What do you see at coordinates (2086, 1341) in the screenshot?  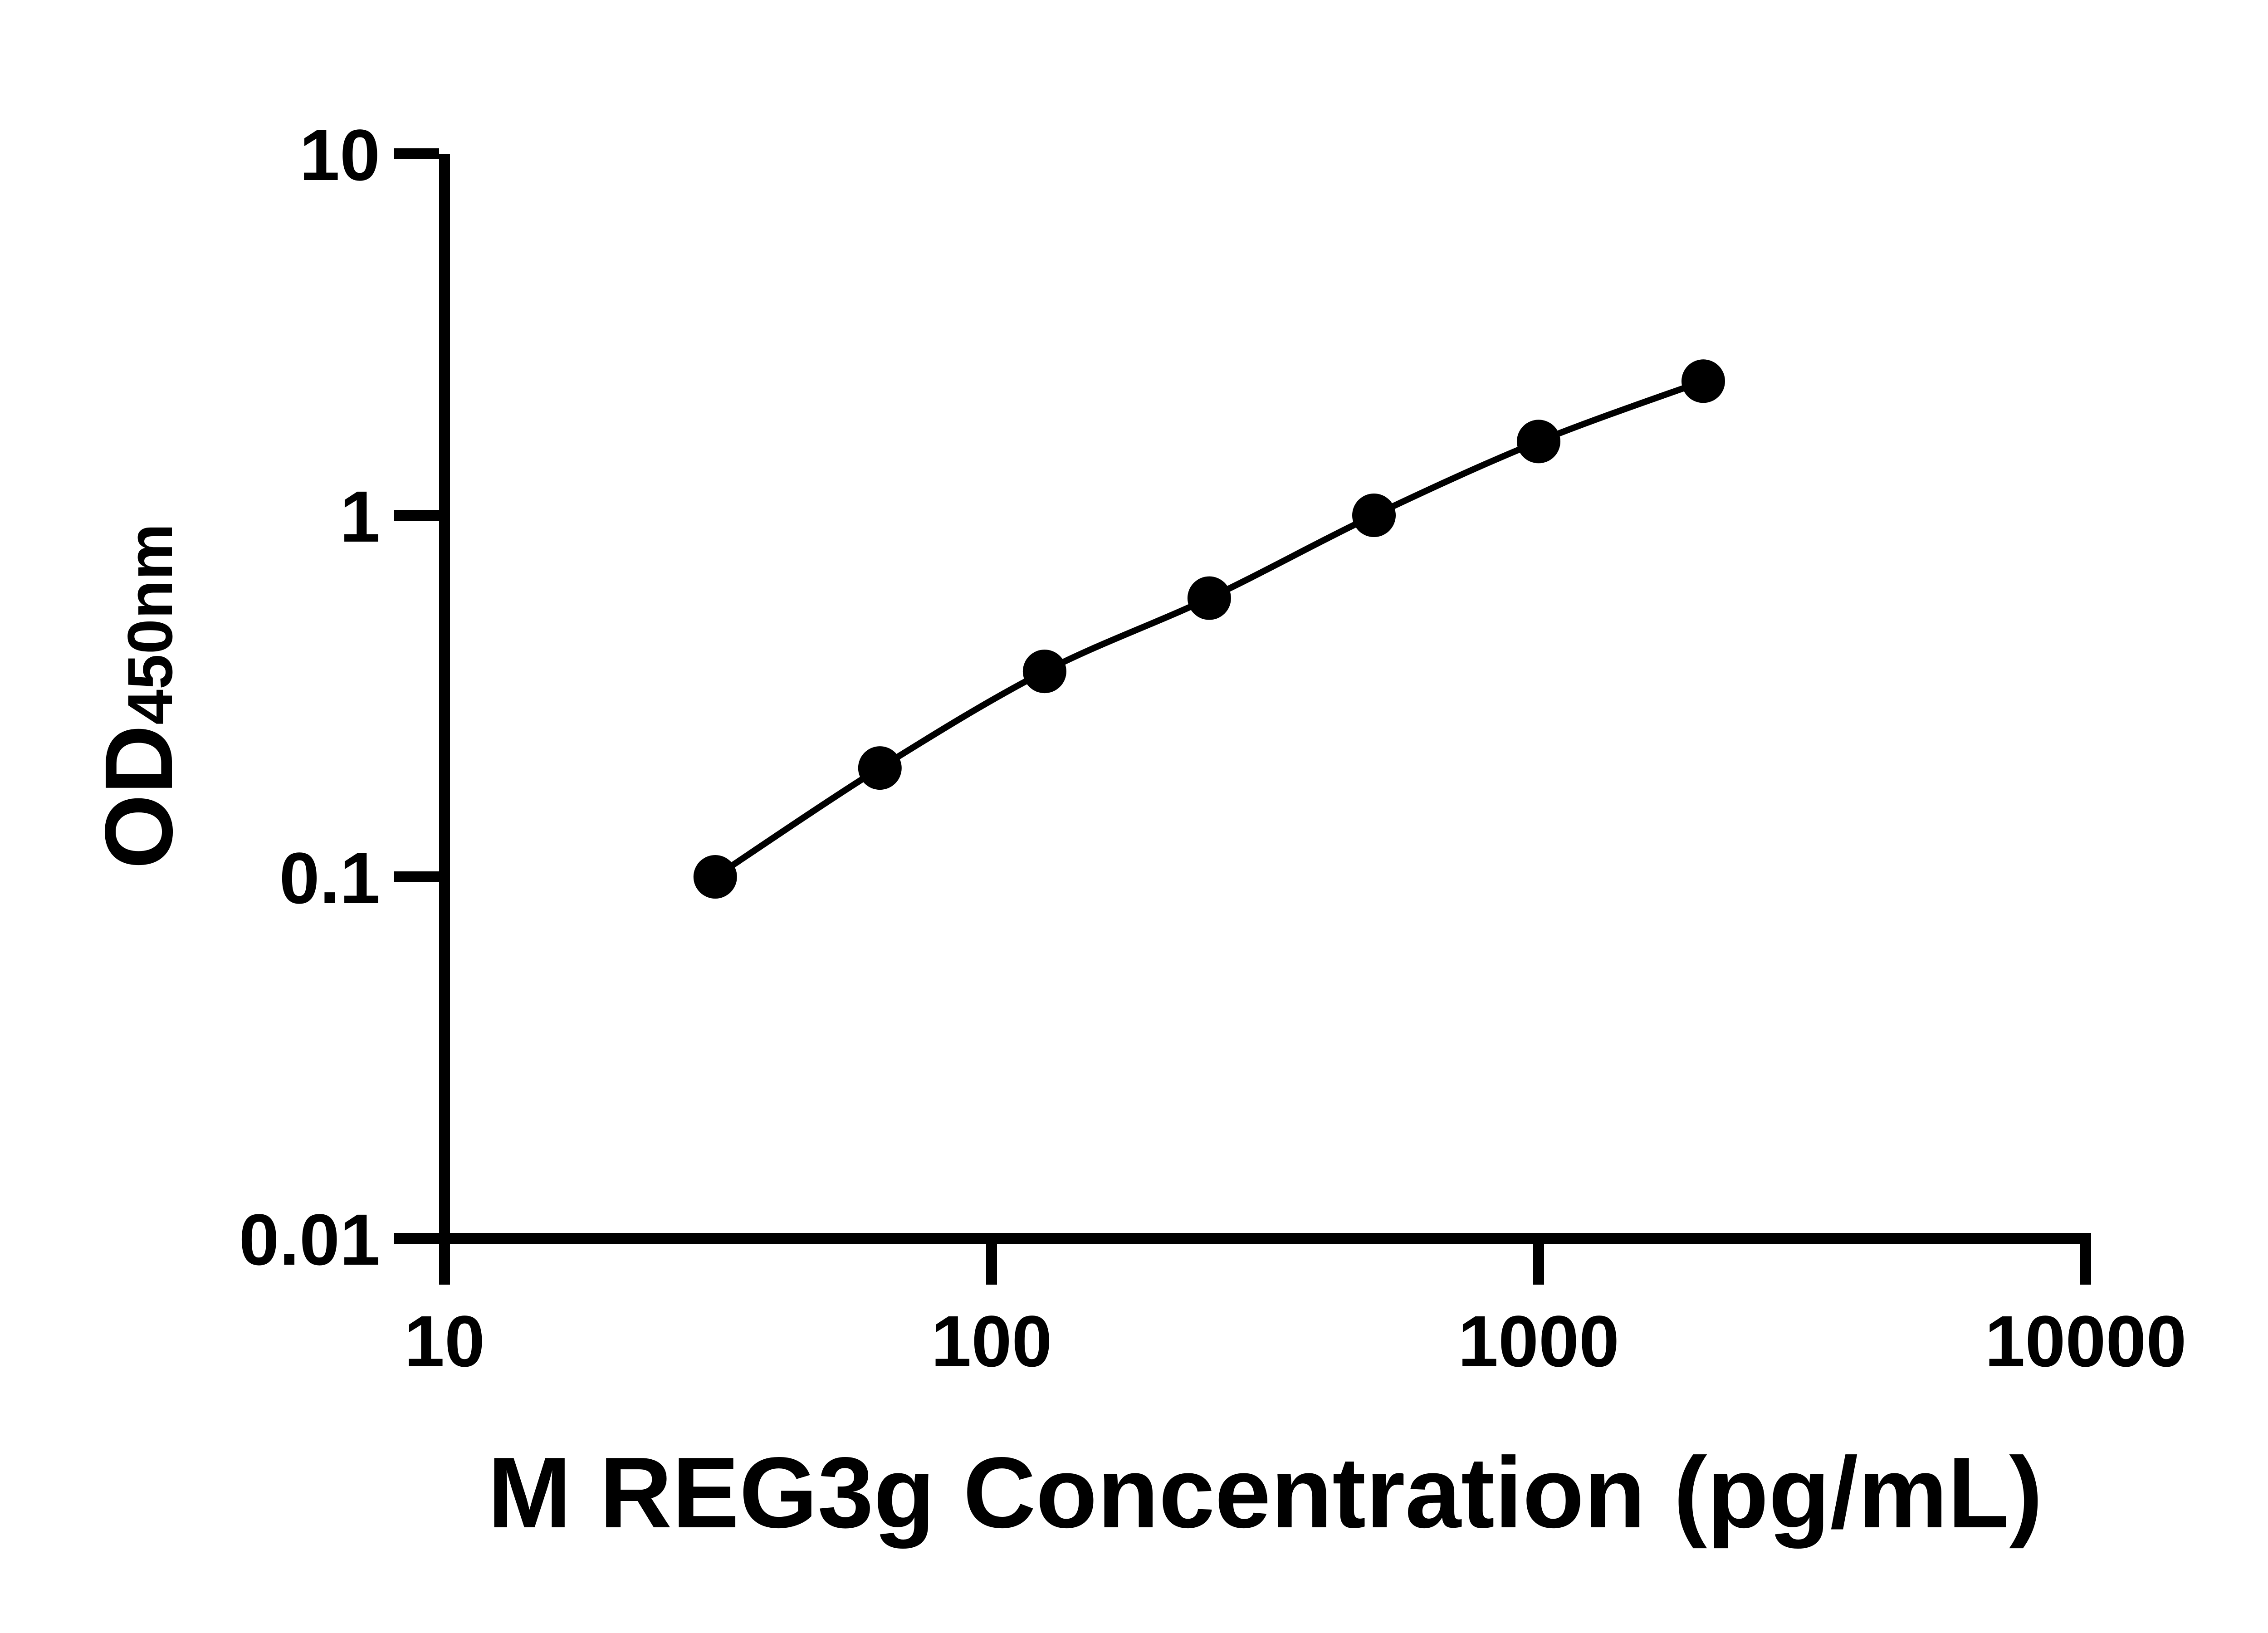 I see `x-tick-label: 10000` at bounding box center [2086, 1341].